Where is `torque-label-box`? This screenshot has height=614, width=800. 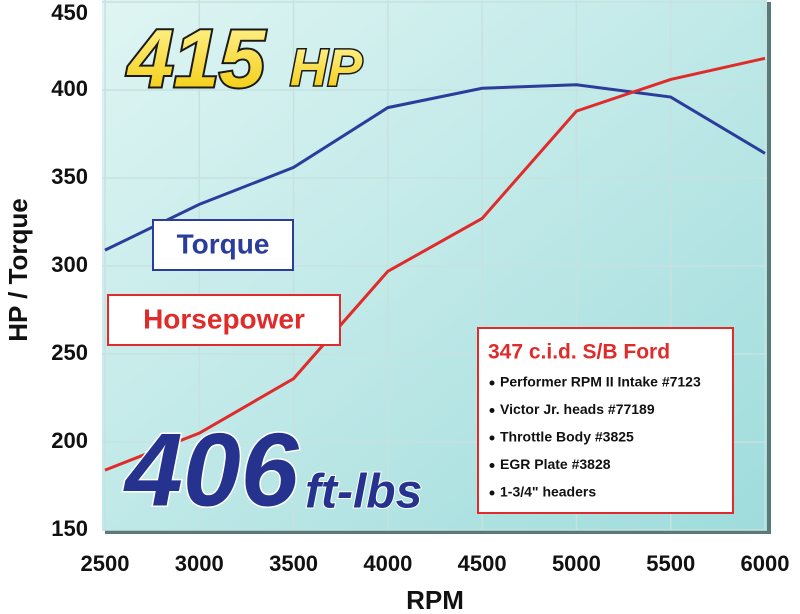
torque-label-box is located at coordinates (223, 245).